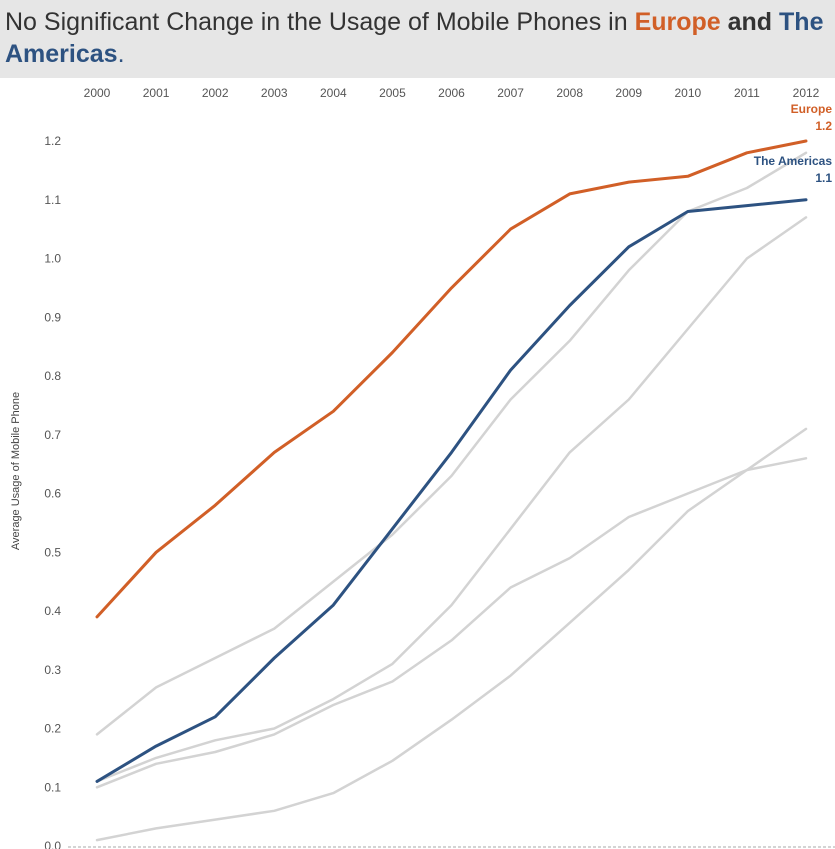  I want to click on y-tick-label: 0.6, so click(52, 494).